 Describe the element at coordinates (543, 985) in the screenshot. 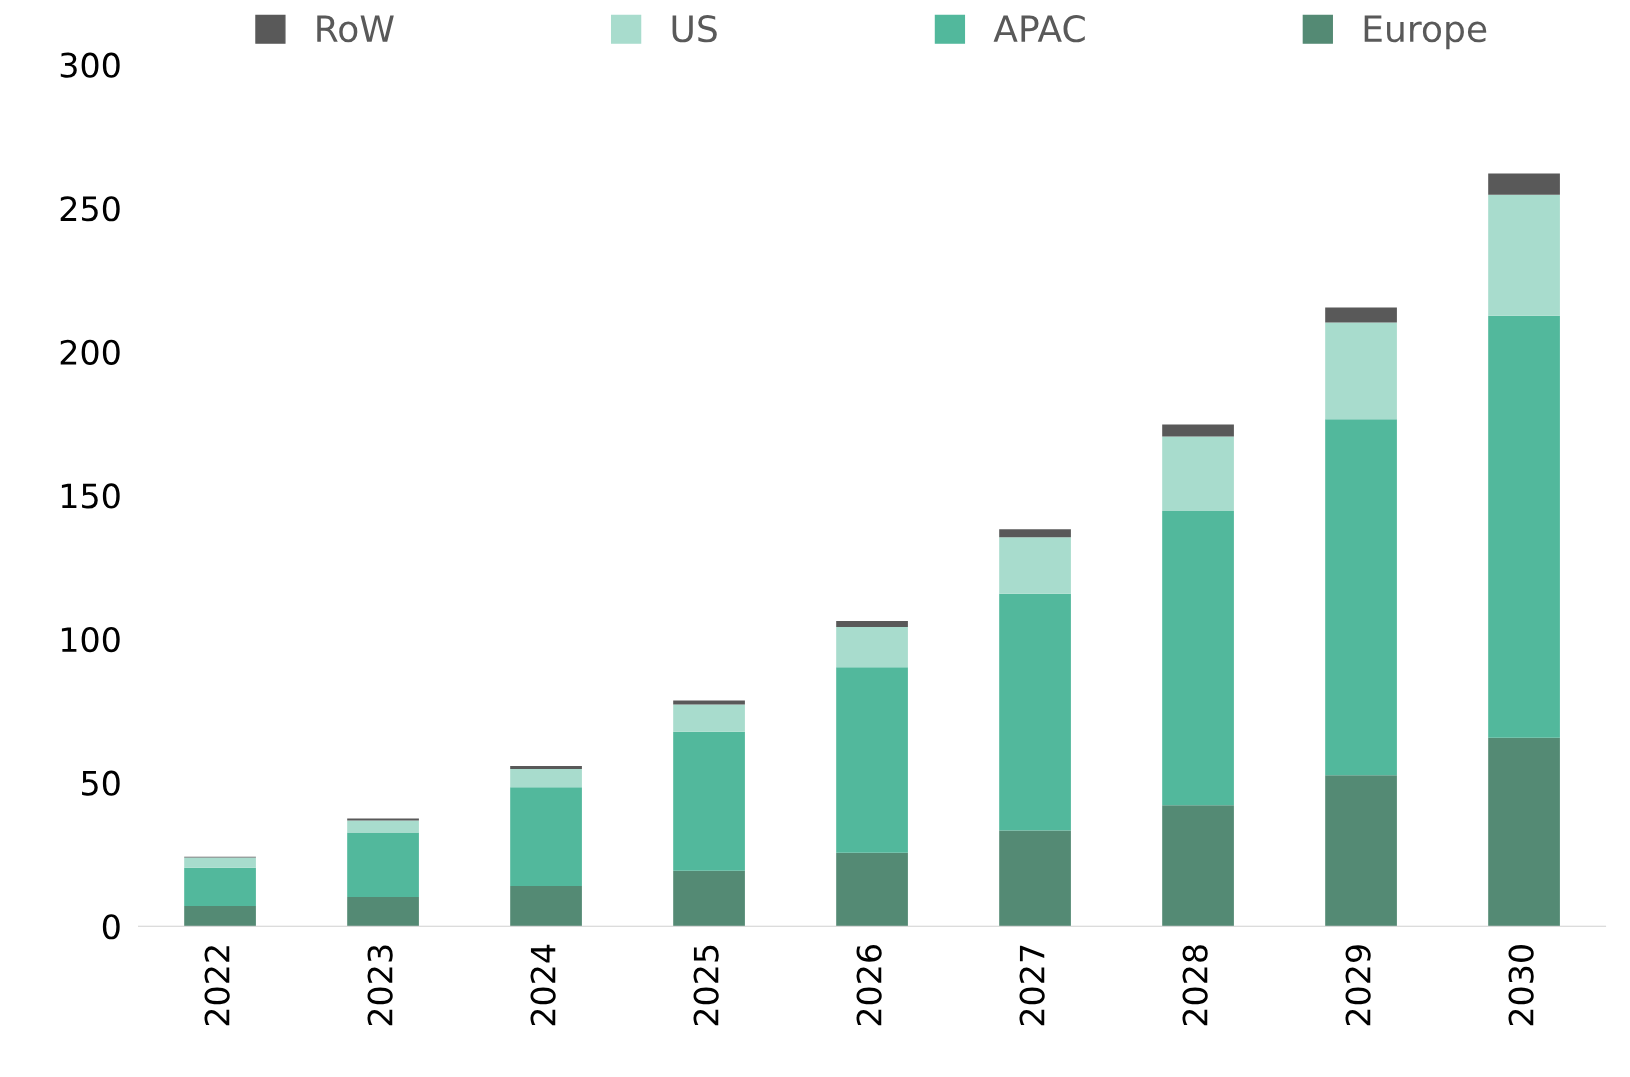

I see `x-tick-label: 2024` at that location.